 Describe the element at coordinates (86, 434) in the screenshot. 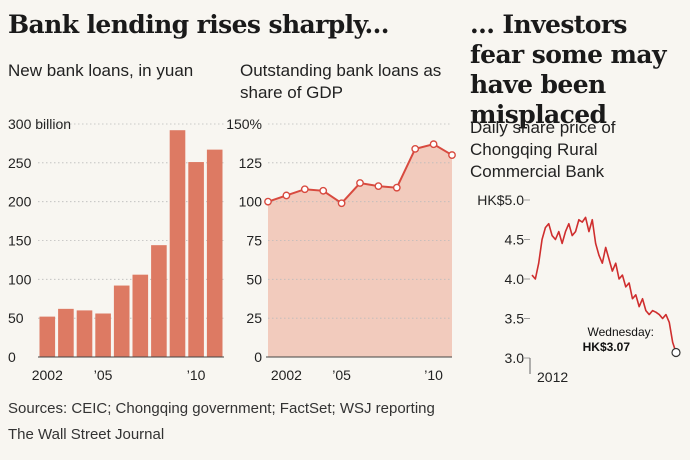

I see `publication-credit: The Wall Street Journal` at that location.